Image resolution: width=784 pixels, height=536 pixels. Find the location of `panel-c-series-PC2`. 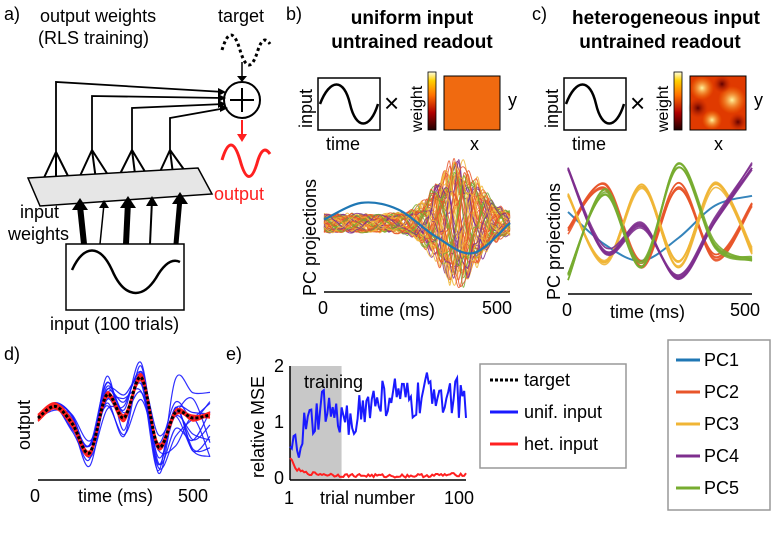

panel-c-series-PC2 is located at coordinates (660, 225).